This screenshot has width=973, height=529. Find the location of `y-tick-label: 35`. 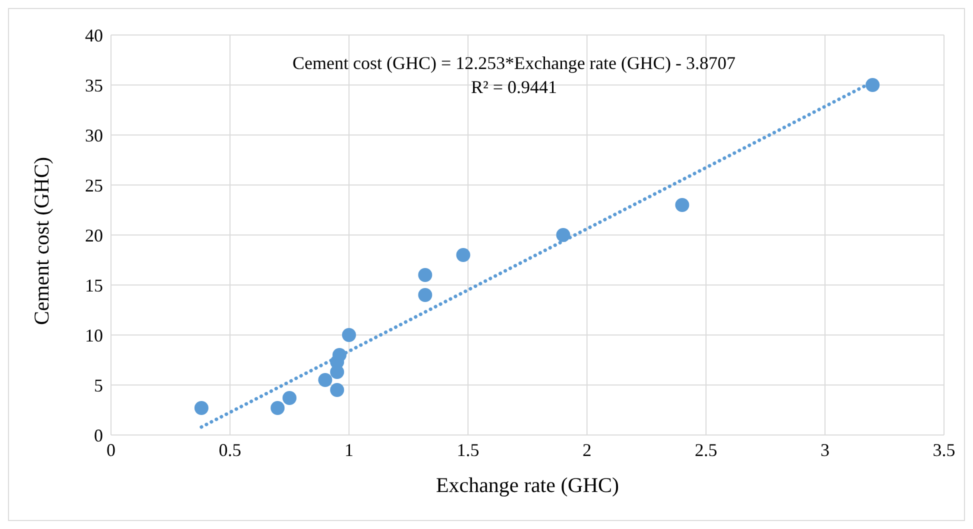

y-tick-label: 35 is located at coordinates (94, 85).